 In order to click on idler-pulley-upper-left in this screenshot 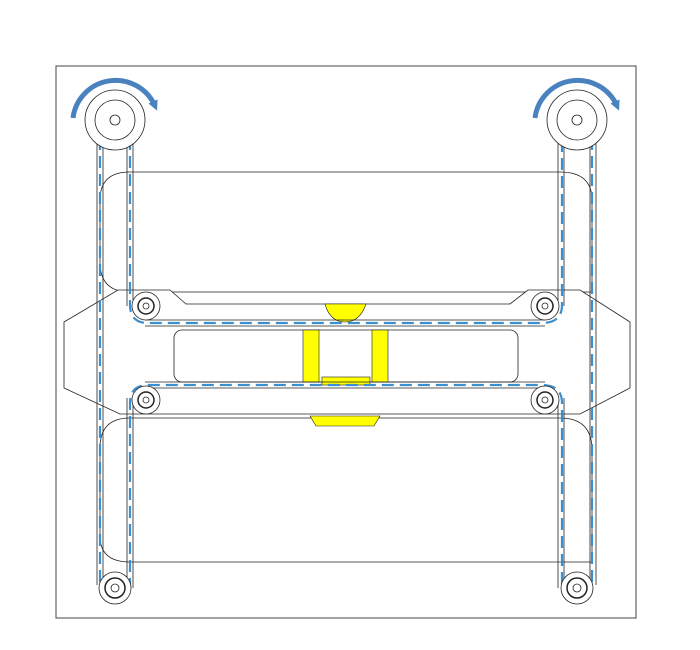, I will do `click(146, 306)`.